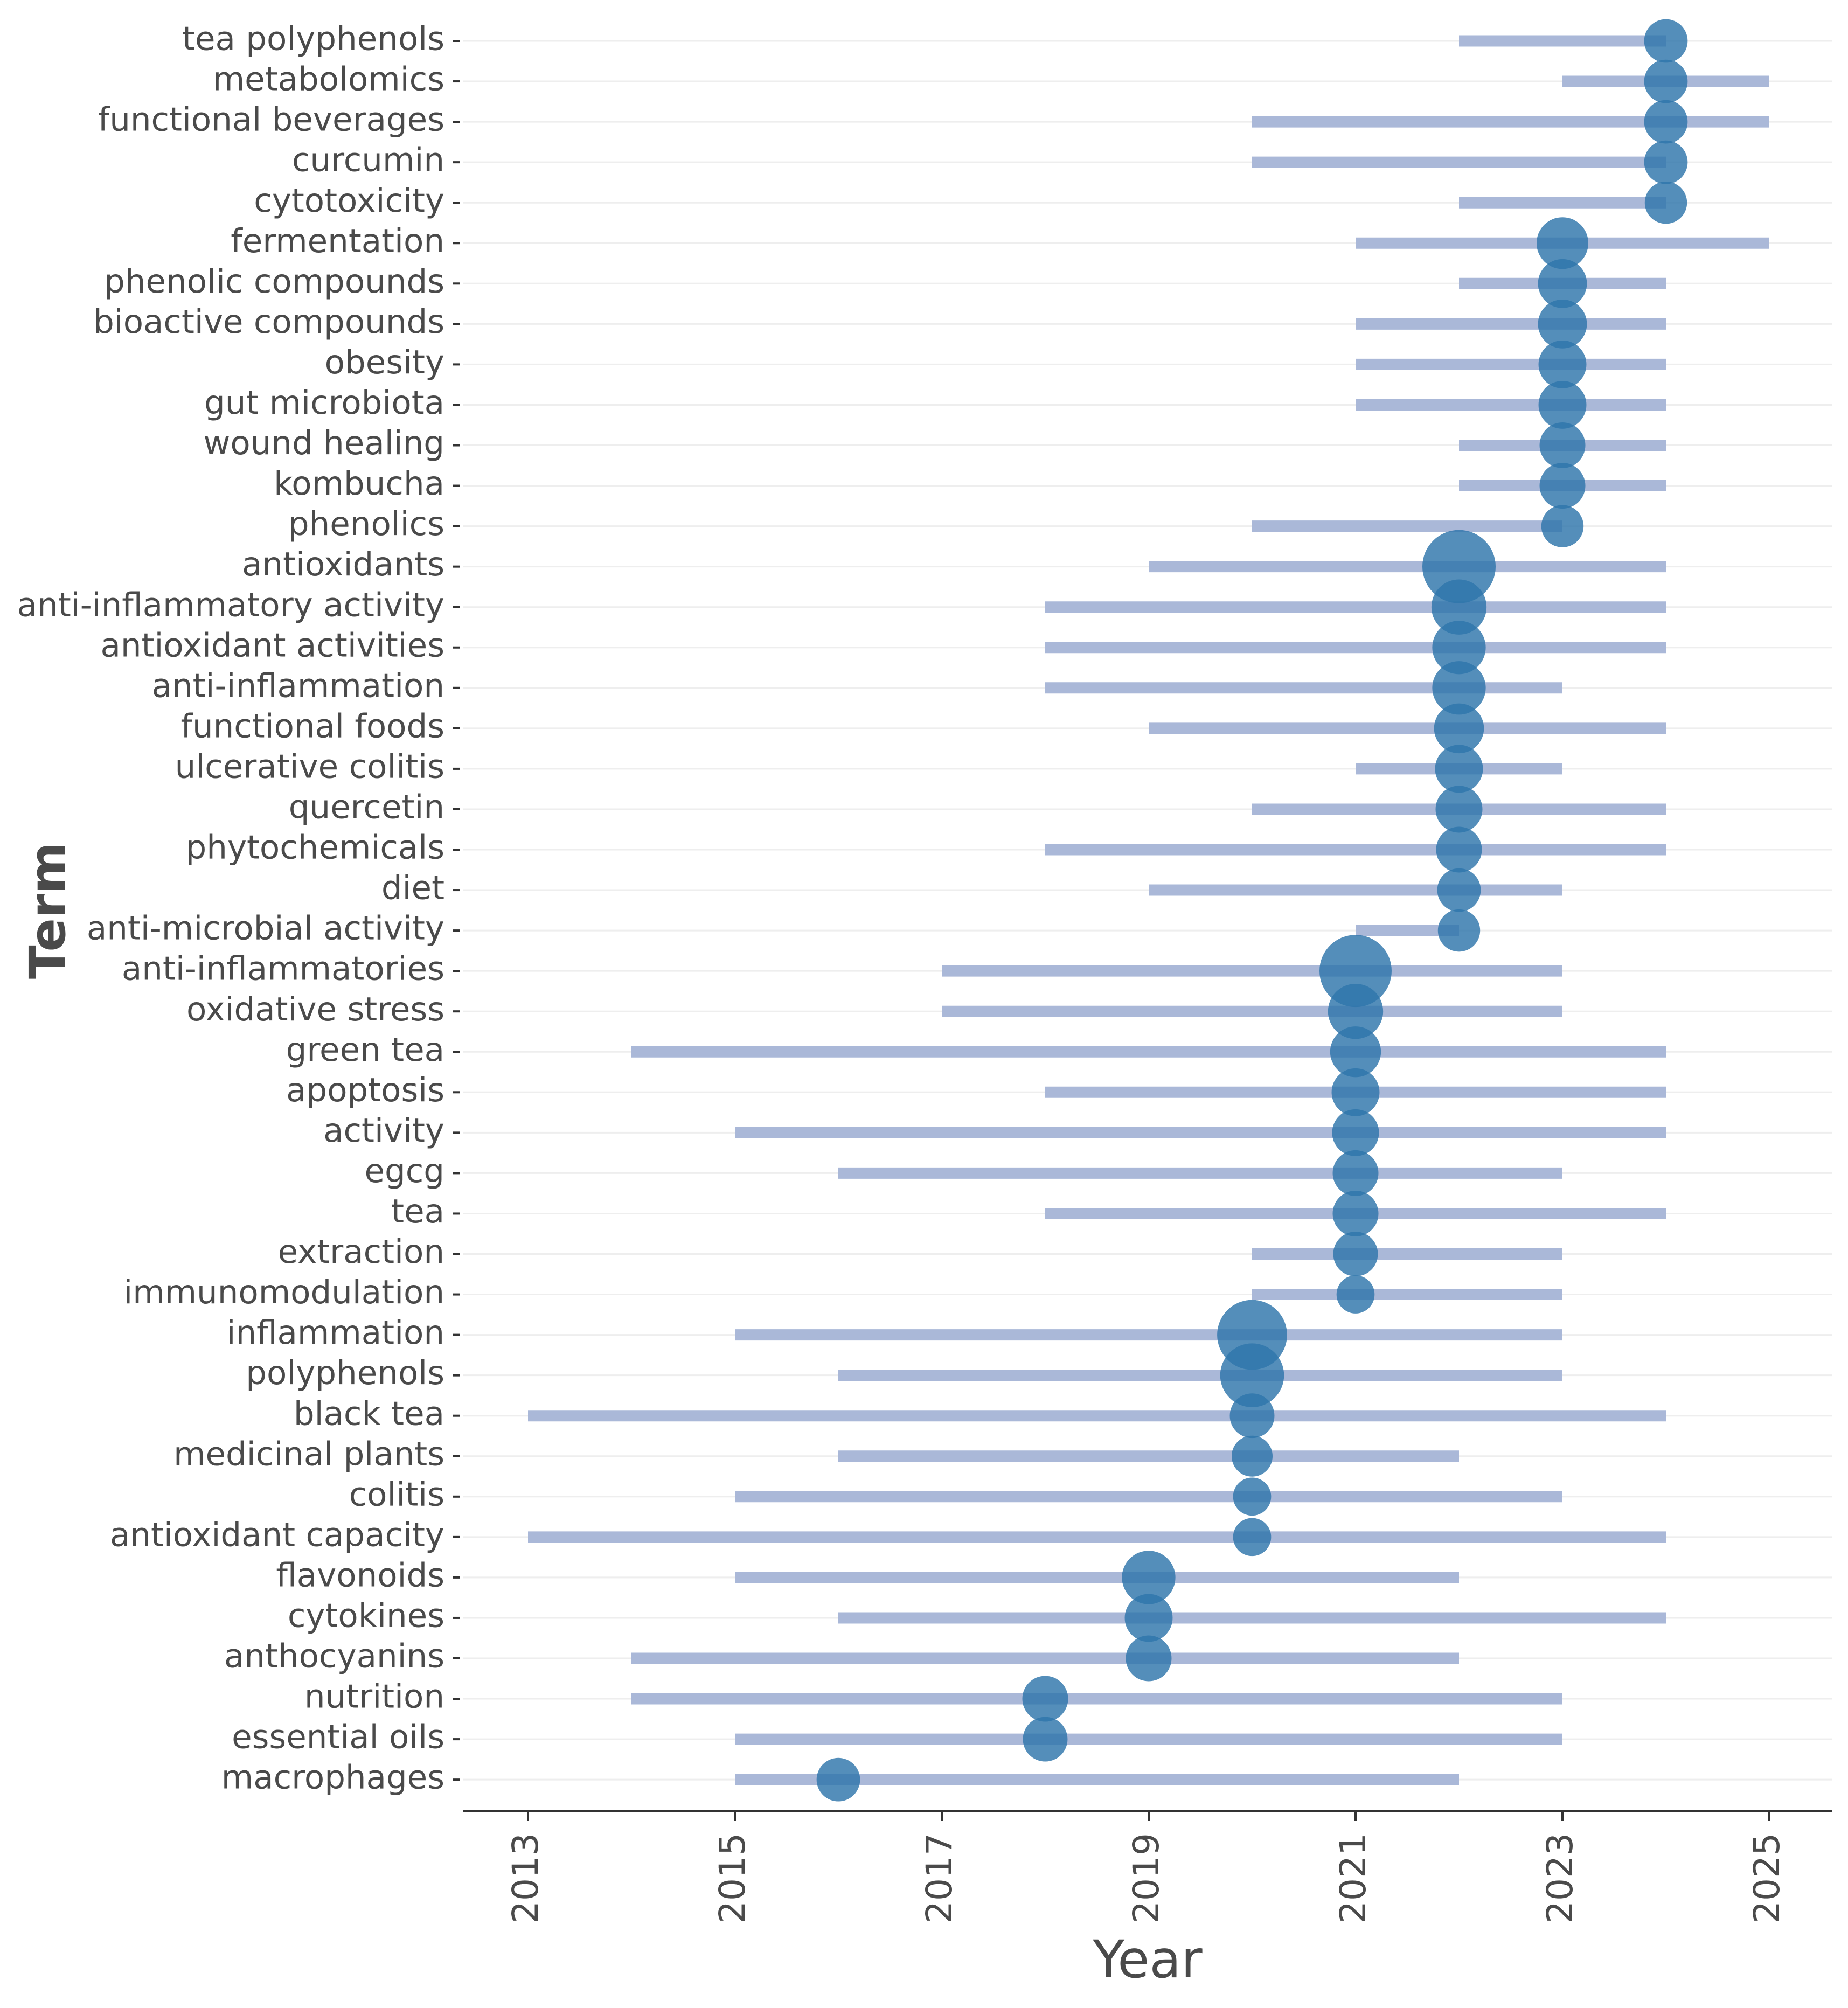 The height and width of the screenshot is (2008, 1848). Describe the element at coordinates (283, 969) in the screenshot. I see `term-label: anti-inflammatories` at that location.